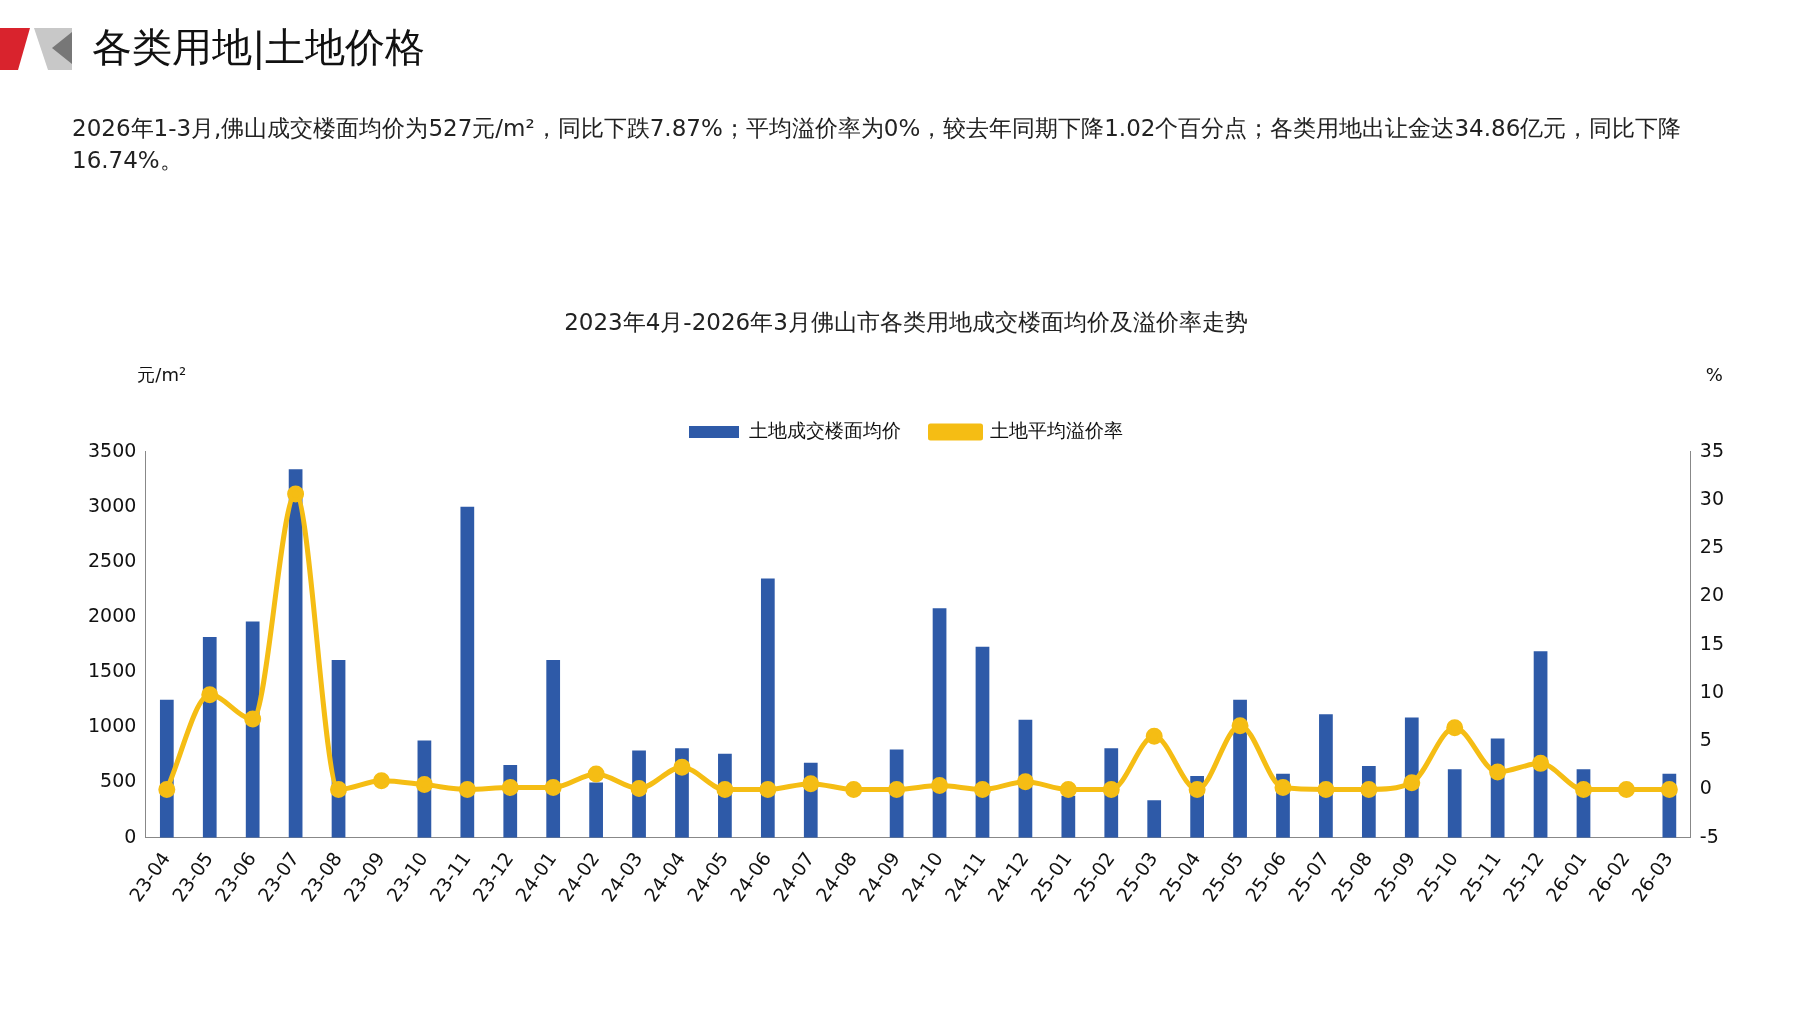 Image resolution: width=1797 pixels, height=1010 pixels. What do you see at coordinates (112, 449) in the screenshot?
I see `y-tick-label: 3500` at bounding box center [112, 449].